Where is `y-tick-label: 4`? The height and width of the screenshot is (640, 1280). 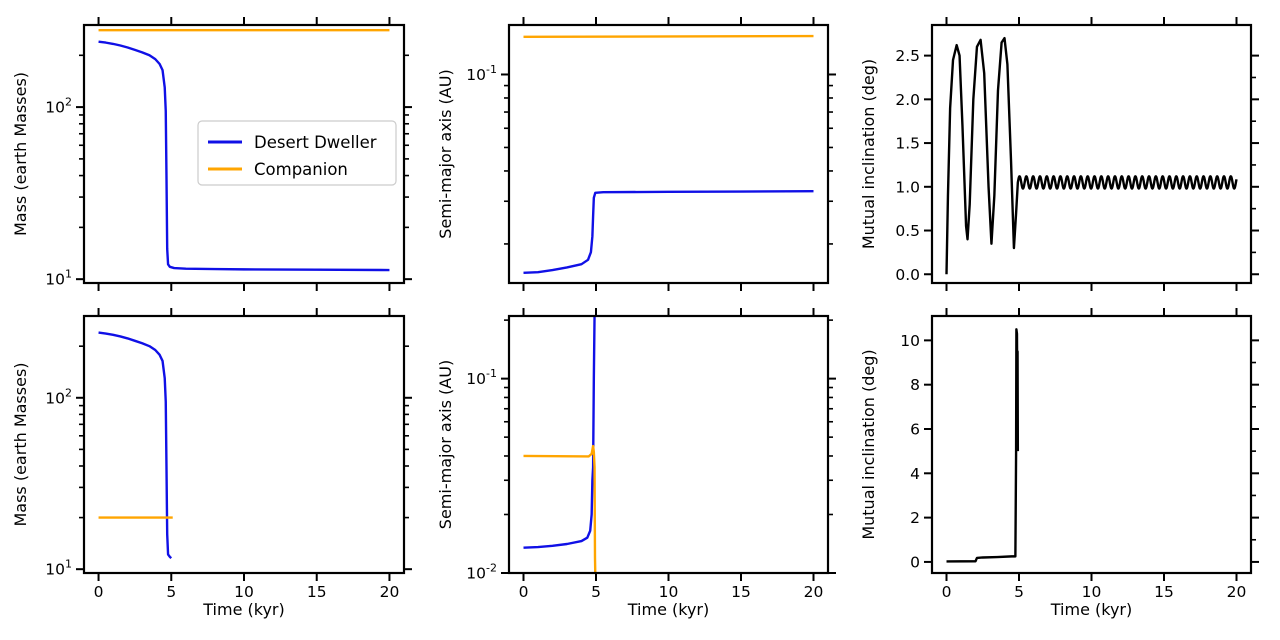 y-tick-label: 4 is located at coordinates (915, 474).